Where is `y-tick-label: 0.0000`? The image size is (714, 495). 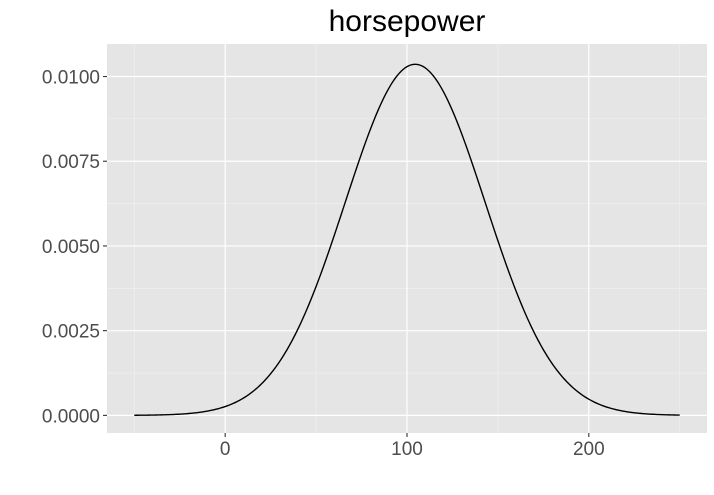
y-tick-label: 0.0000 is located at coordinates (71, 416).